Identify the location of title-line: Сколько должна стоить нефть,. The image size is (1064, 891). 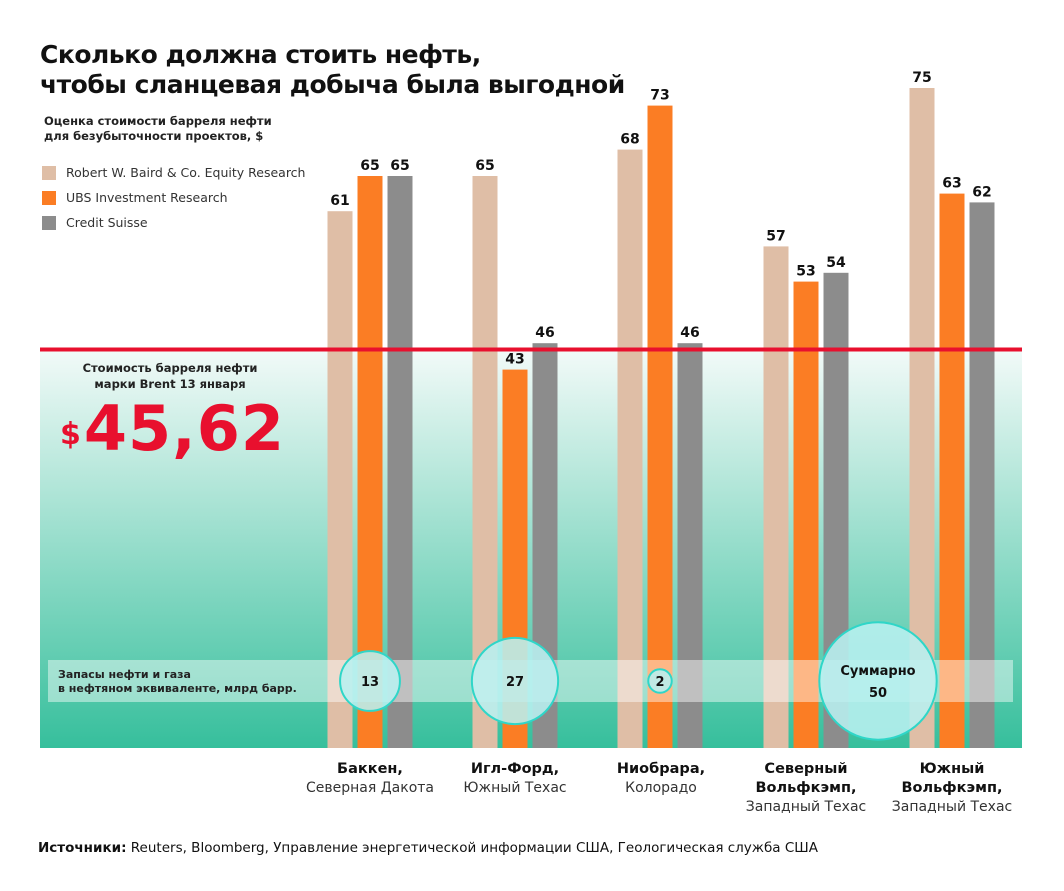
(260, 54).